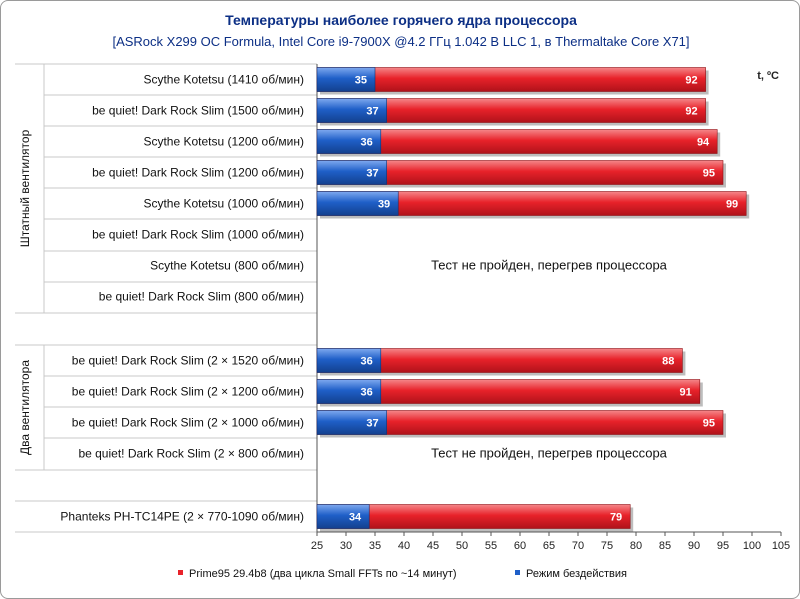 Image resolution: width=800 pixels, height=599 pixels. Describe the element at coordinates (462, 546) in the screenshot. I see `x-tick-label: 50` at that location.